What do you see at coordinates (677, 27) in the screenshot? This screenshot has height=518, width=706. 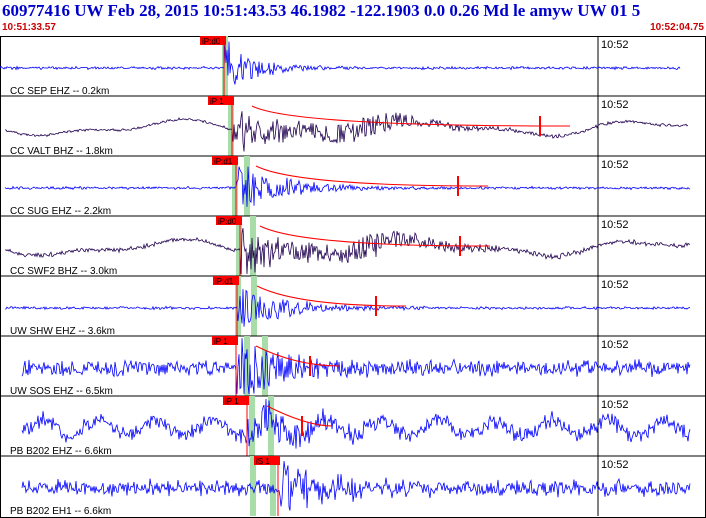 I see `end-time-label: 10:52:04.75` at bounding box center [677, 27].